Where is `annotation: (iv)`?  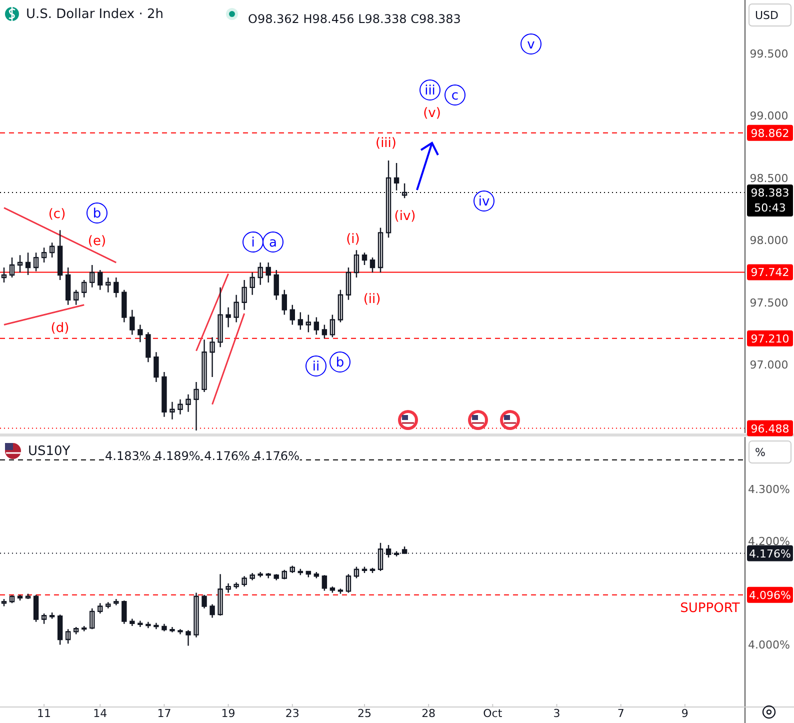 annotation: (iv) is located at coordinates (405, 216).